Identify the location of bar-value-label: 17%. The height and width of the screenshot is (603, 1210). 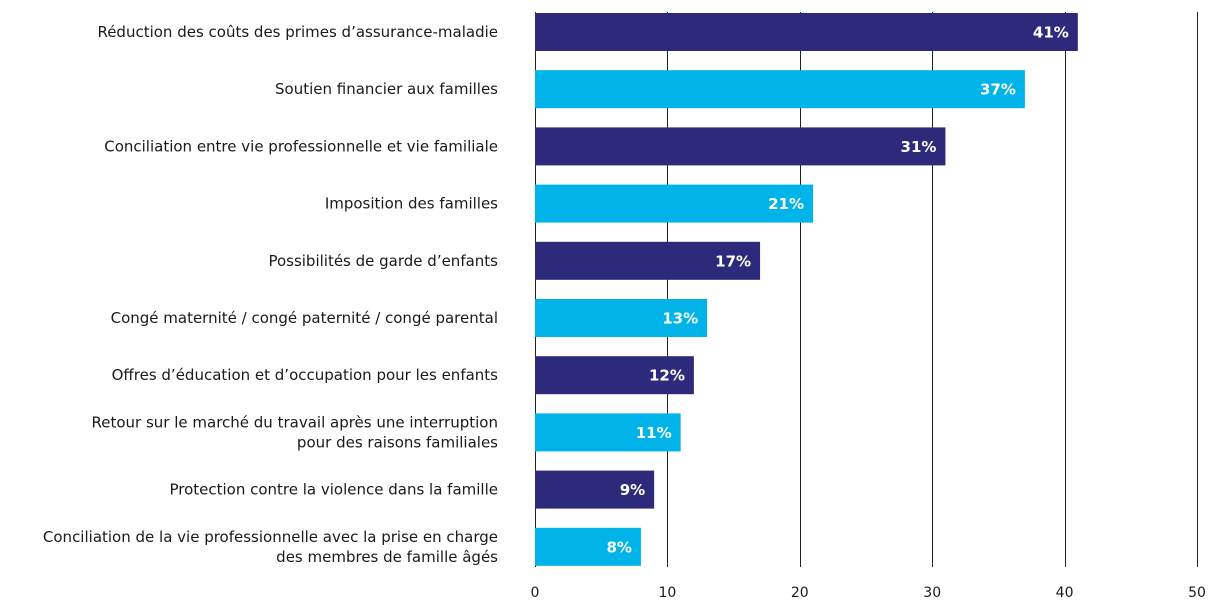
(733, 261).